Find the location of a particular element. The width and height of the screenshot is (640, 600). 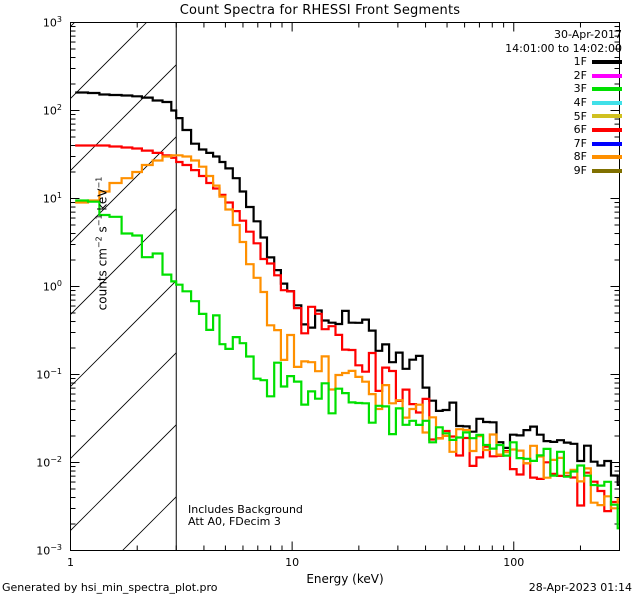

y-tick-label: 10⁻³ is located at coordinates (49, 550).